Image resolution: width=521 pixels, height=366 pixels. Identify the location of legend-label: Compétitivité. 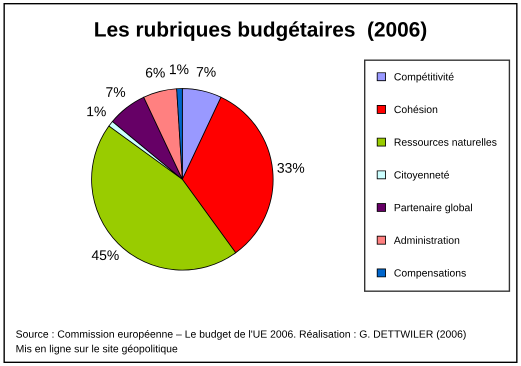
(424, 77).